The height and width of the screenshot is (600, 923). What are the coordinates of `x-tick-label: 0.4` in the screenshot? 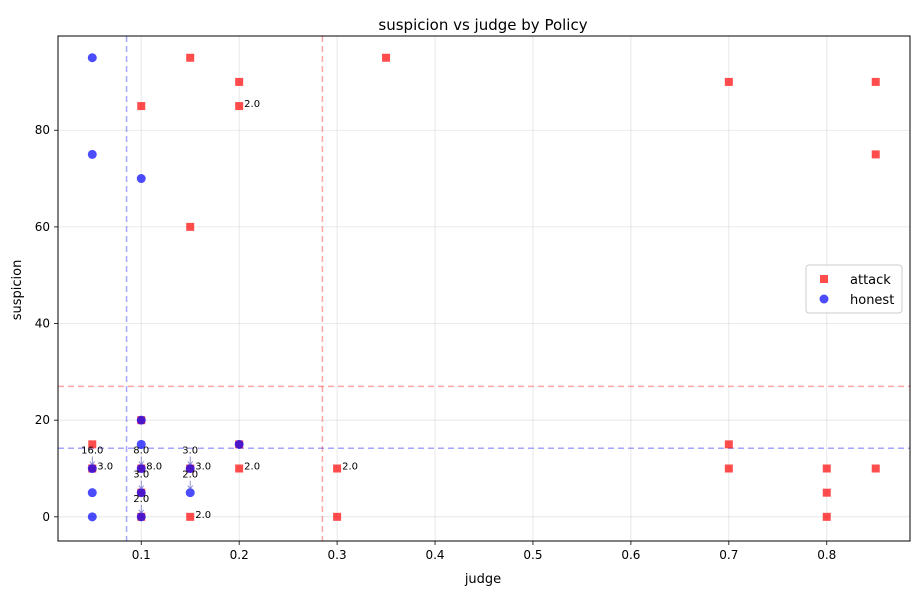 It's located at (434, 555).